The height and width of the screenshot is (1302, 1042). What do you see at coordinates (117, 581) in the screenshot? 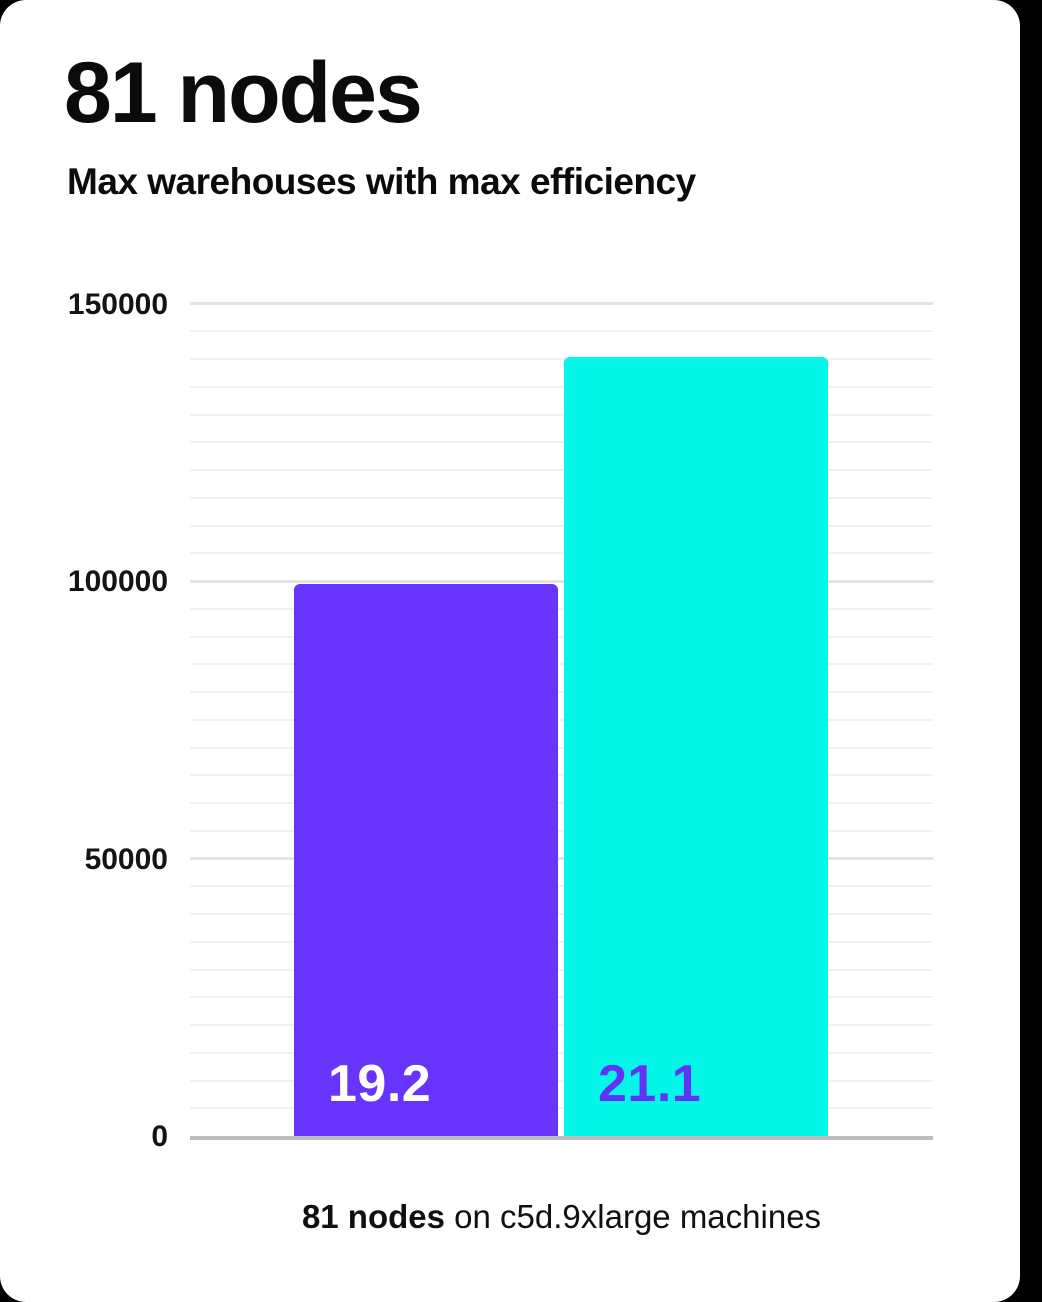
I see `y-axis-tick-label: 100000` at bounding box center [117, 581].